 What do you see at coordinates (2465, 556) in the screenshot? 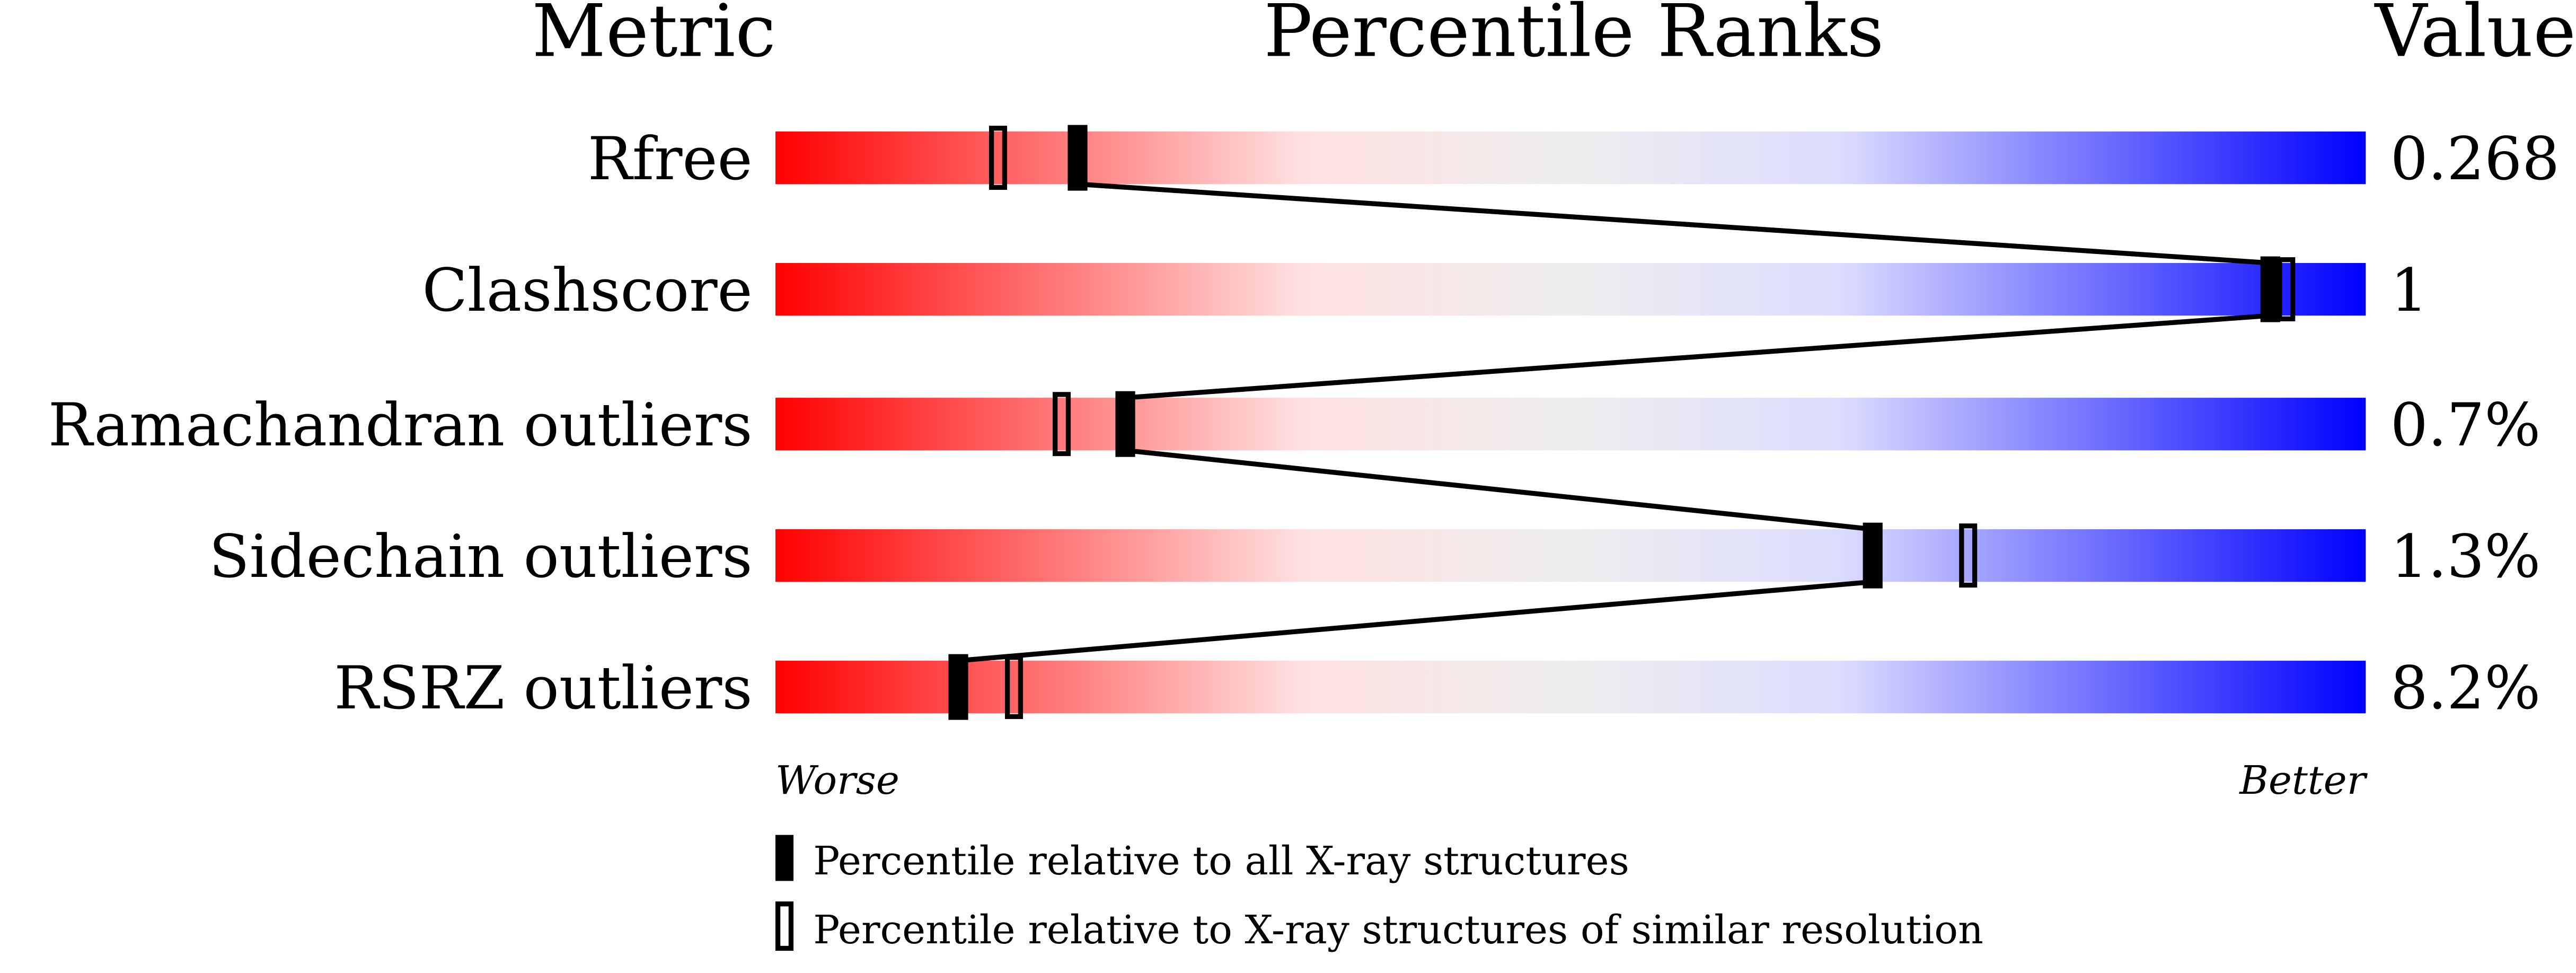
I see `metric-value: 1.3%` at bounding box center [2465, 556].